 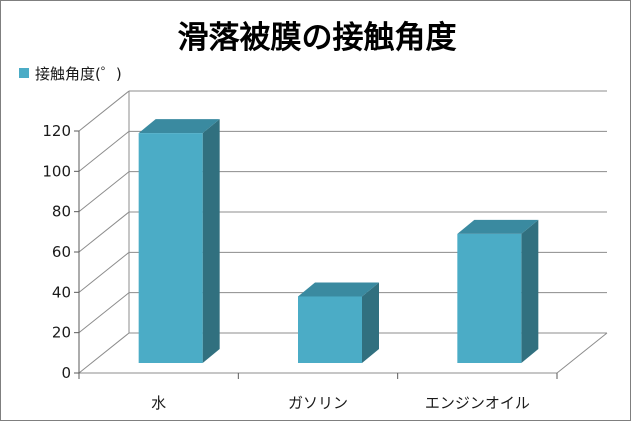 I want to click on y-tick-label: 0, so click(x=66, y=373).